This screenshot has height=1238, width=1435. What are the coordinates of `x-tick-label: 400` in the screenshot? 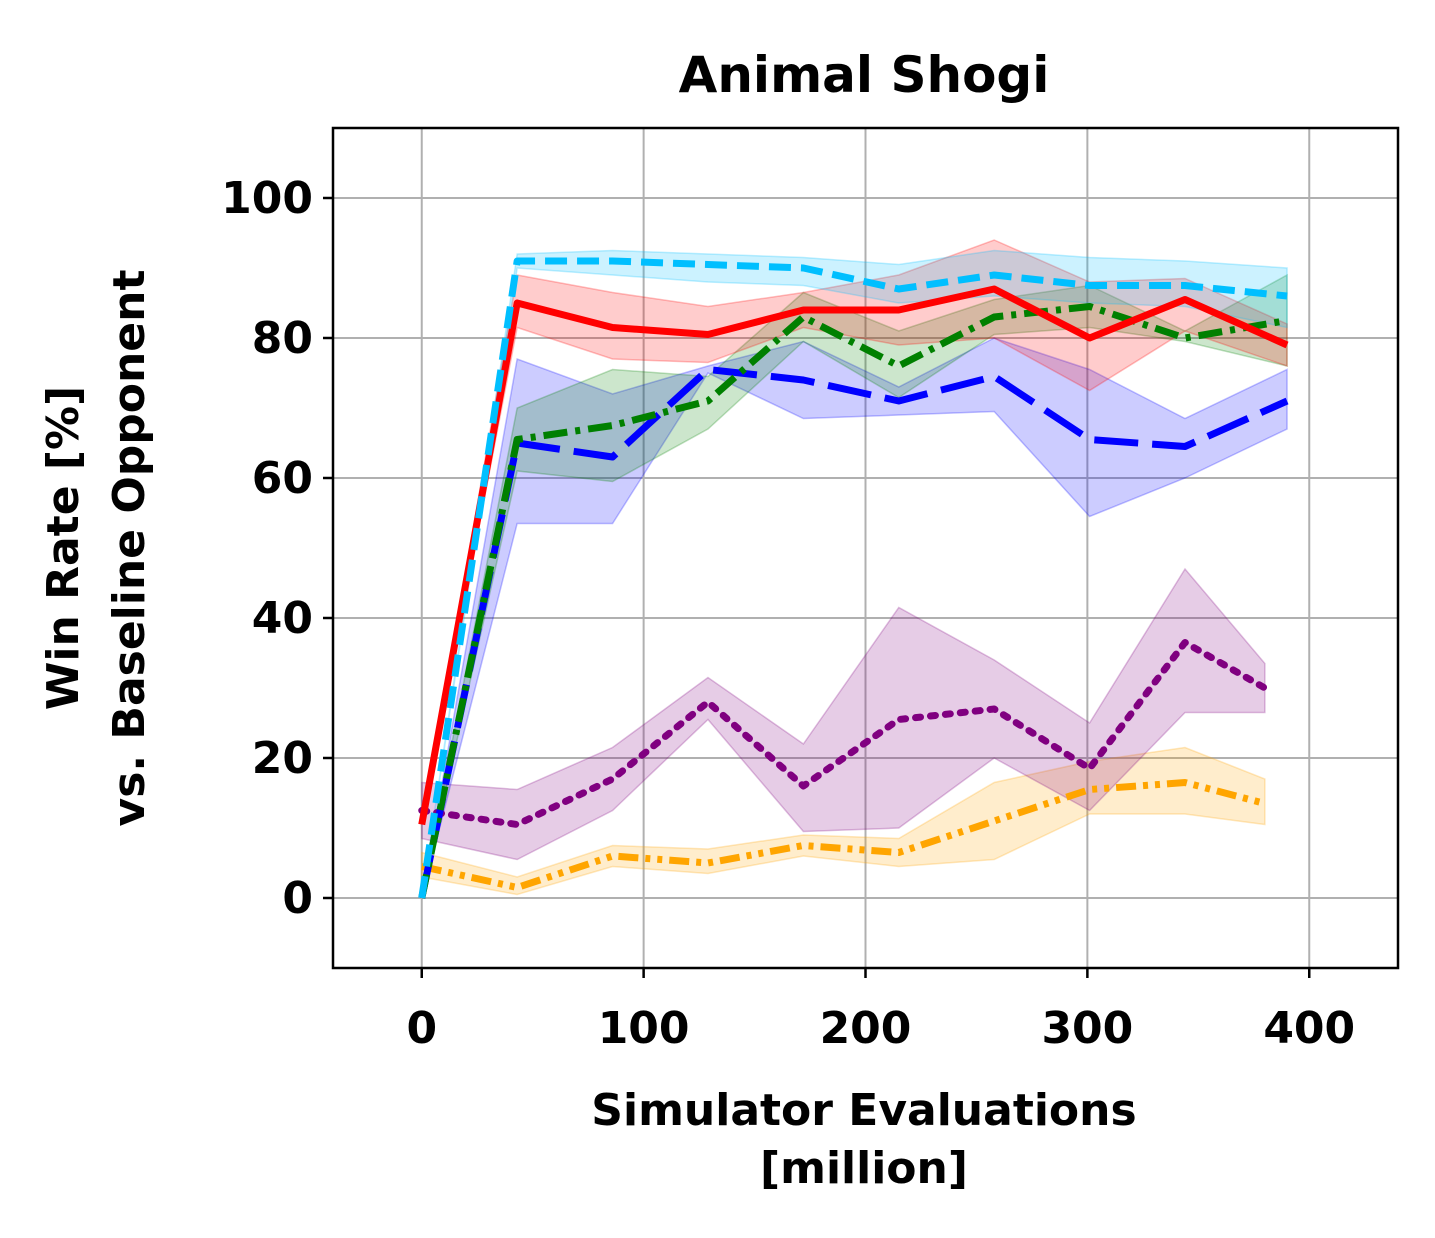 It's located at (1309, 1028).